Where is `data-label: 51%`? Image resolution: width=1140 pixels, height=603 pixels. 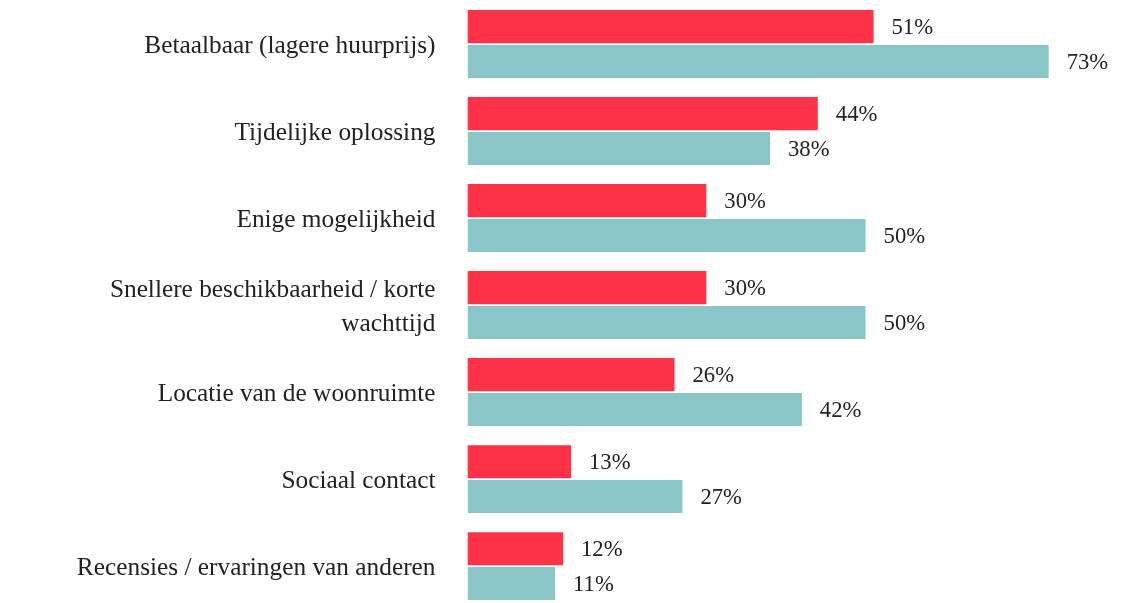 data-label: 51% is located at coordinates (912, 27).